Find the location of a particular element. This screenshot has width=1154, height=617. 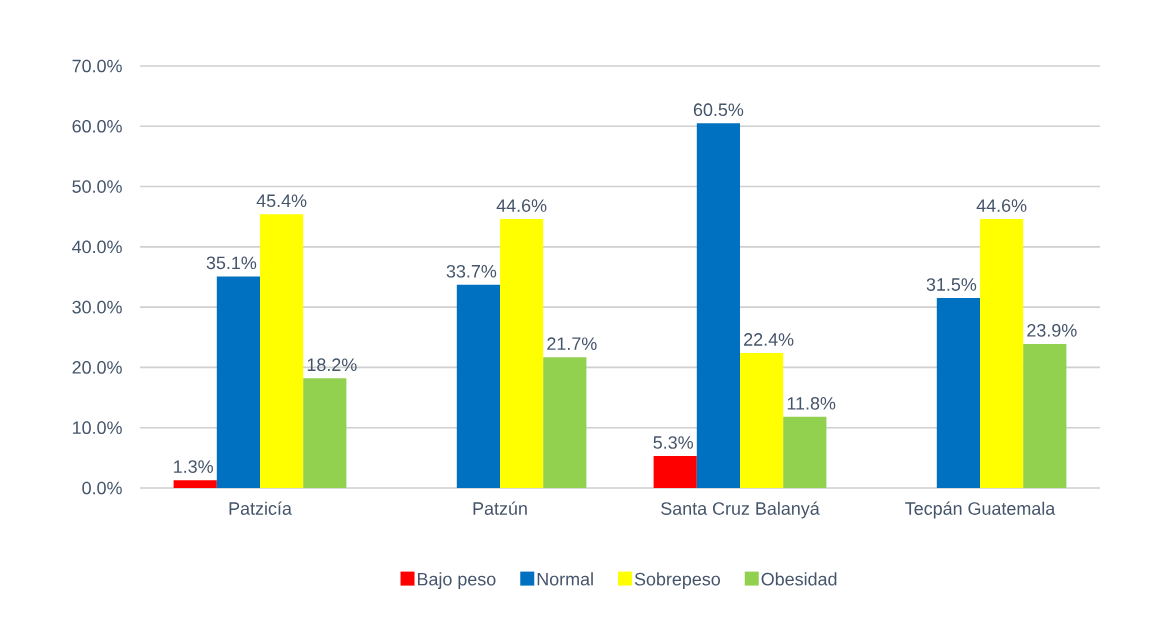

data-label: 22.4% is located at coordinates (769, 339).